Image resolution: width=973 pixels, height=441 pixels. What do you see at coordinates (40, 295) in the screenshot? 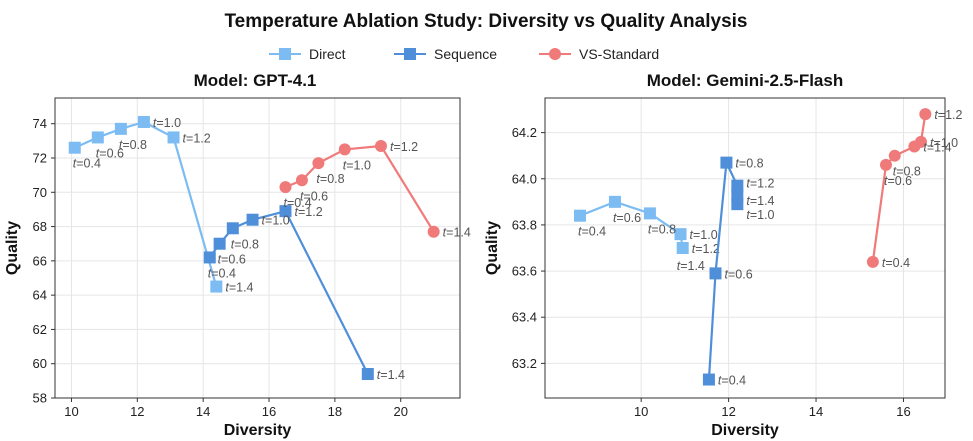
I see `y-tick-label: 64` at bounding box center [40, 295].